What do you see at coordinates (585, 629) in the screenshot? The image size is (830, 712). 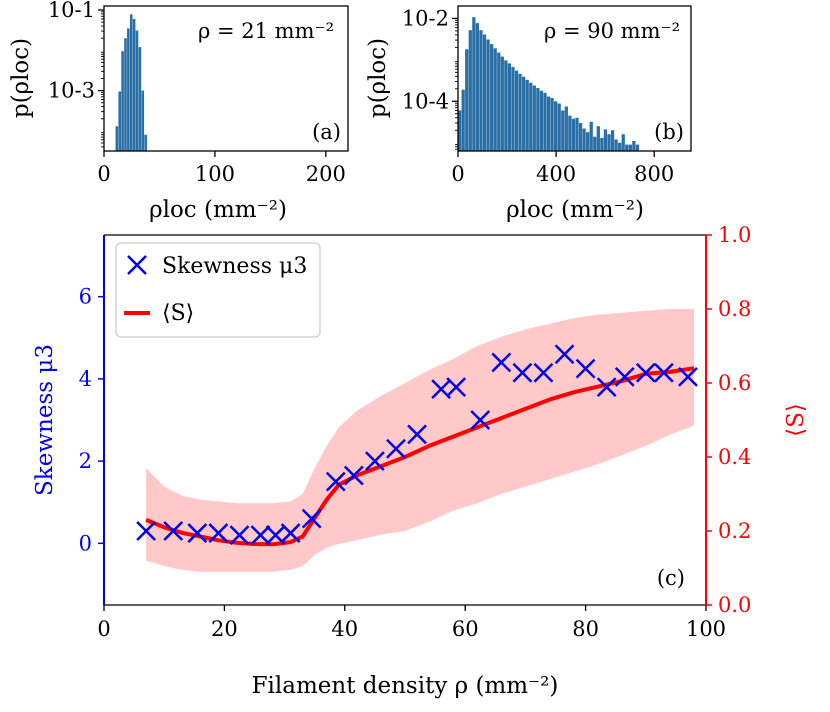 I see `x-tick-label: 80` at bounding box center [585, 629].